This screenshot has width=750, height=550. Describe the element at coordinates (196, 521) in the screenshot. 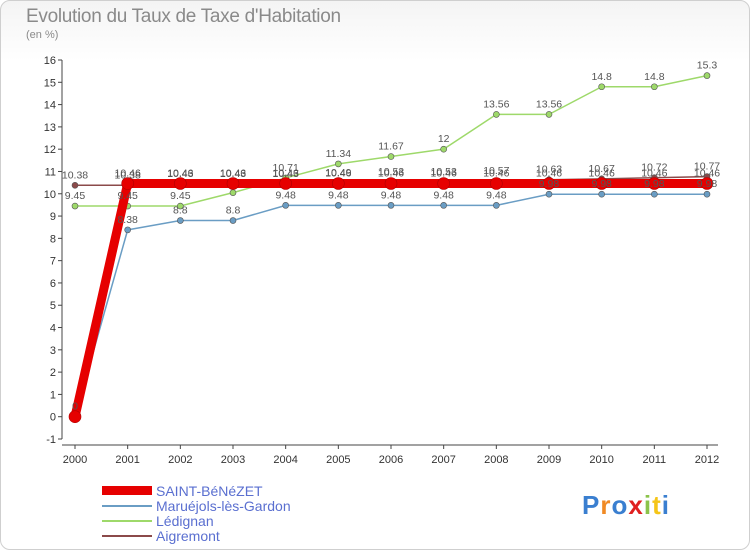

I see `legend-item: Lédignan` at that location.